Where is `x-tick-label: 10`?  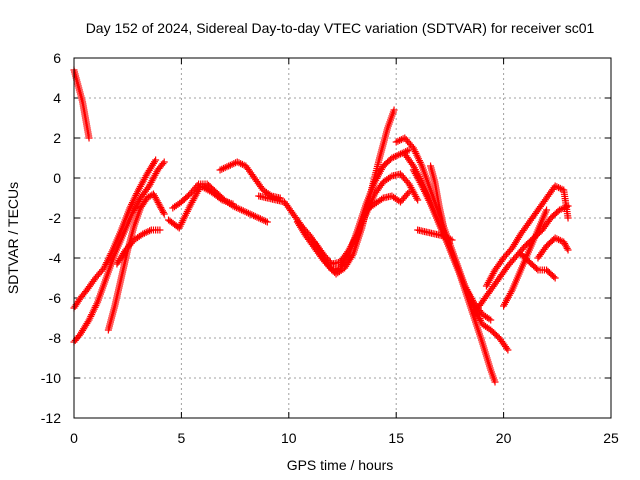 x-tick-label: 10 is located at coordinates (289, 438).